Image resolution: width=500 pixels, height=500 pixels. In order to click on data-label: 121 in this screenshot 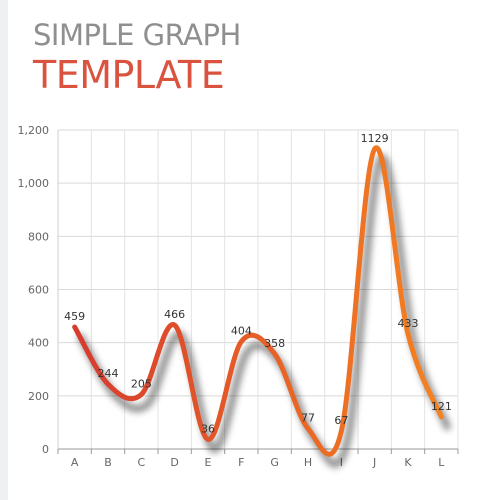, I will do `click(441, 406)`.